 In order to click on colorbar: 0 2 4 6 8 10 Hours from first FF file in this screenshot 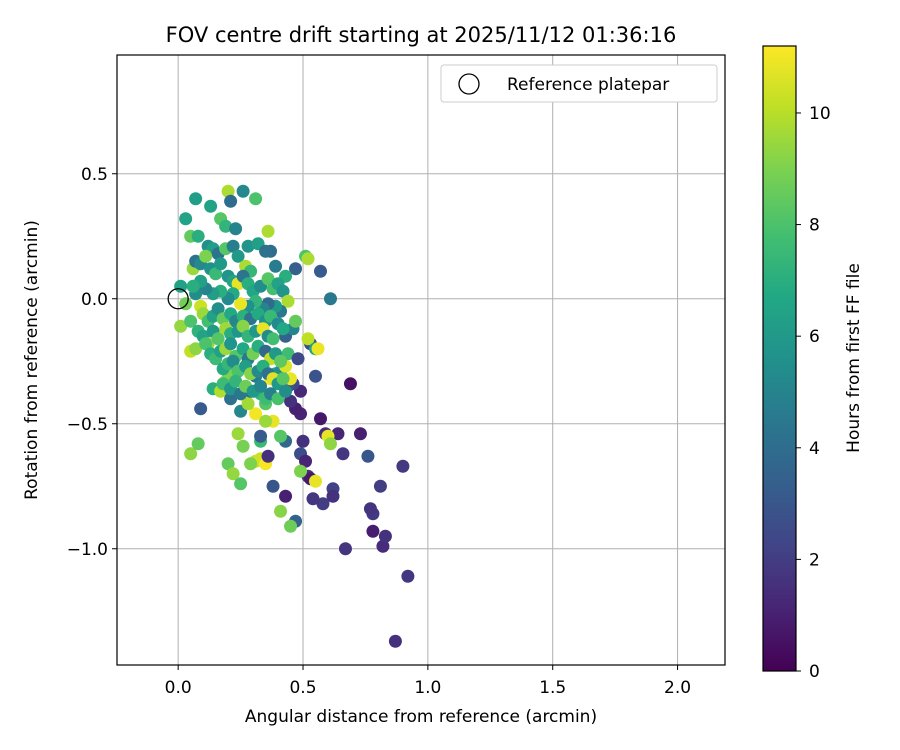, I will do `click(813, 363)`.